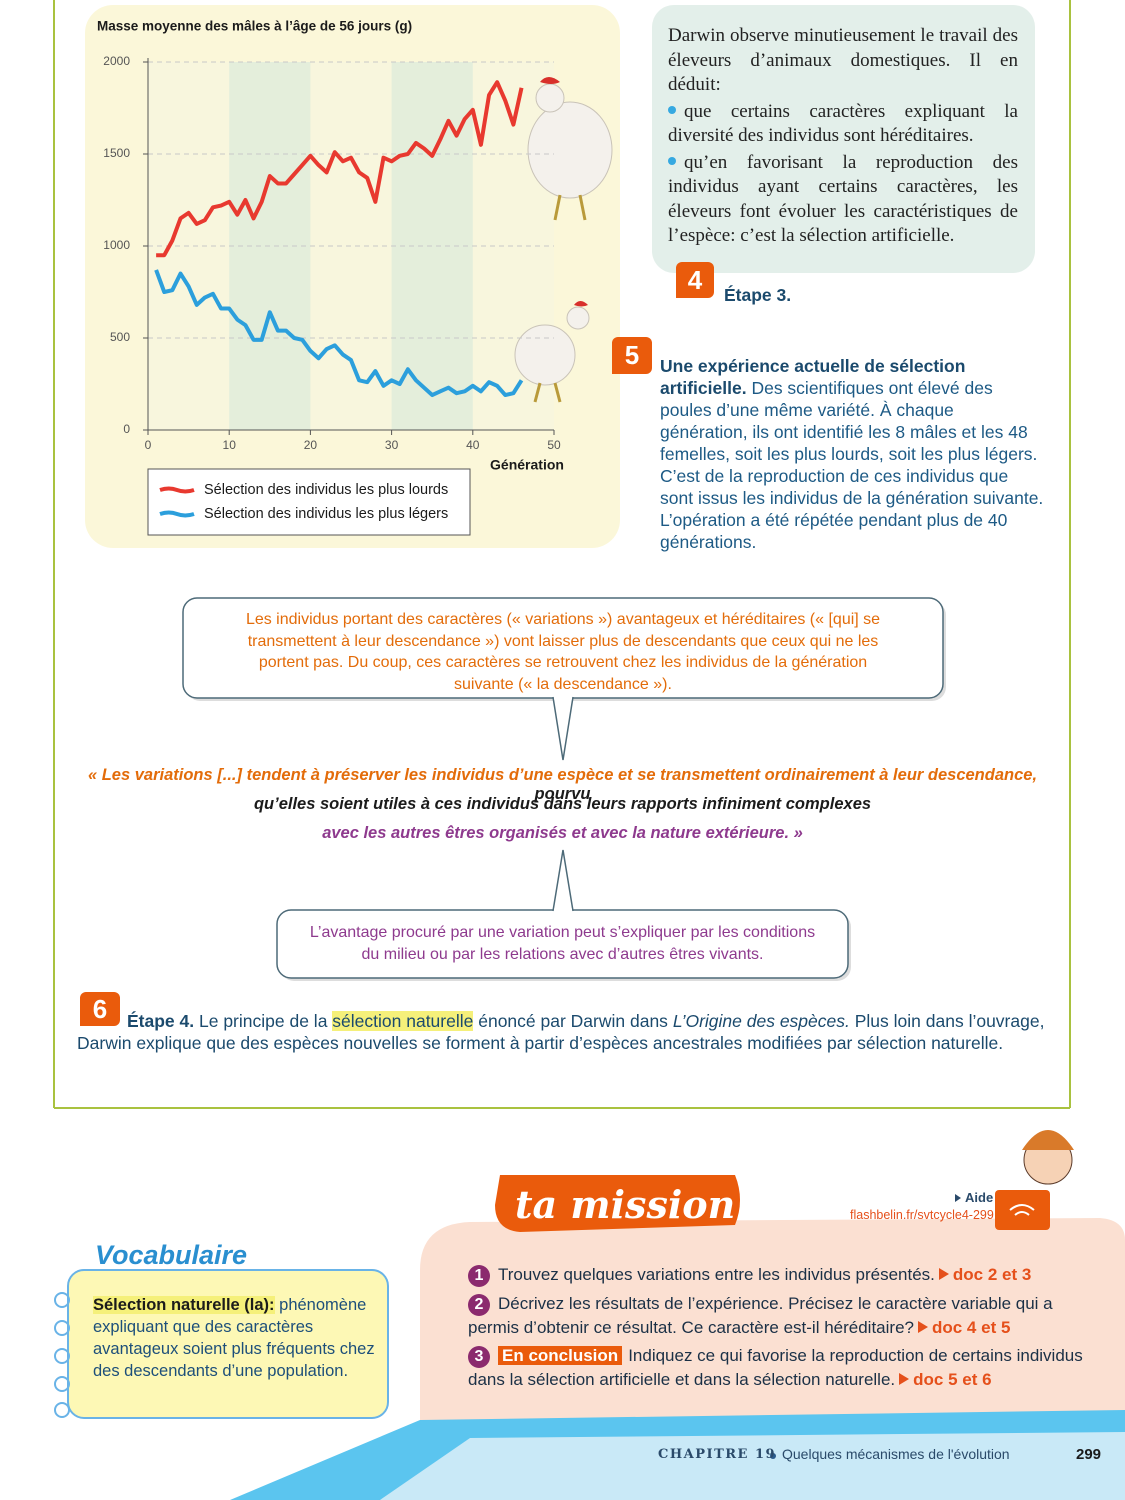 This screenshot has width=1125, height=1500. What do you see at coordinates (632, 355) in the screenshot?
I see `doc-number: 5` at bounding box center [632, 355].